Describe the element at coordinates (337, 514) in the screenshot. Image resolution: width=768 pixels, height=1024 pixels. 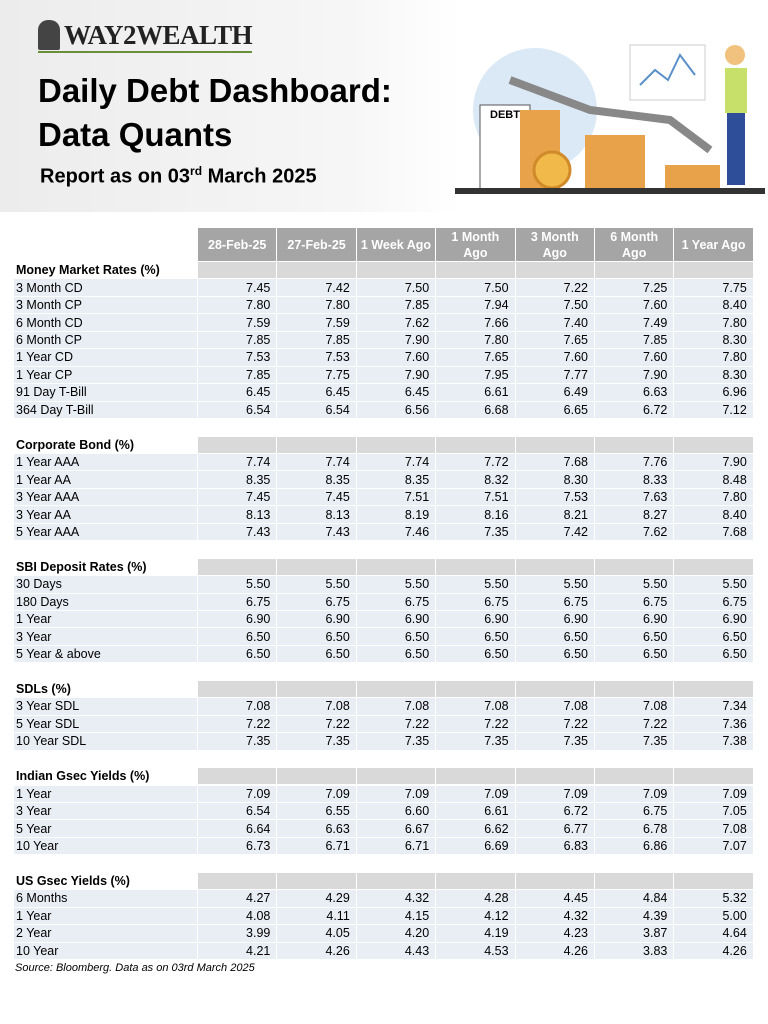
I see `value-cell-text: 8.13` at that location.